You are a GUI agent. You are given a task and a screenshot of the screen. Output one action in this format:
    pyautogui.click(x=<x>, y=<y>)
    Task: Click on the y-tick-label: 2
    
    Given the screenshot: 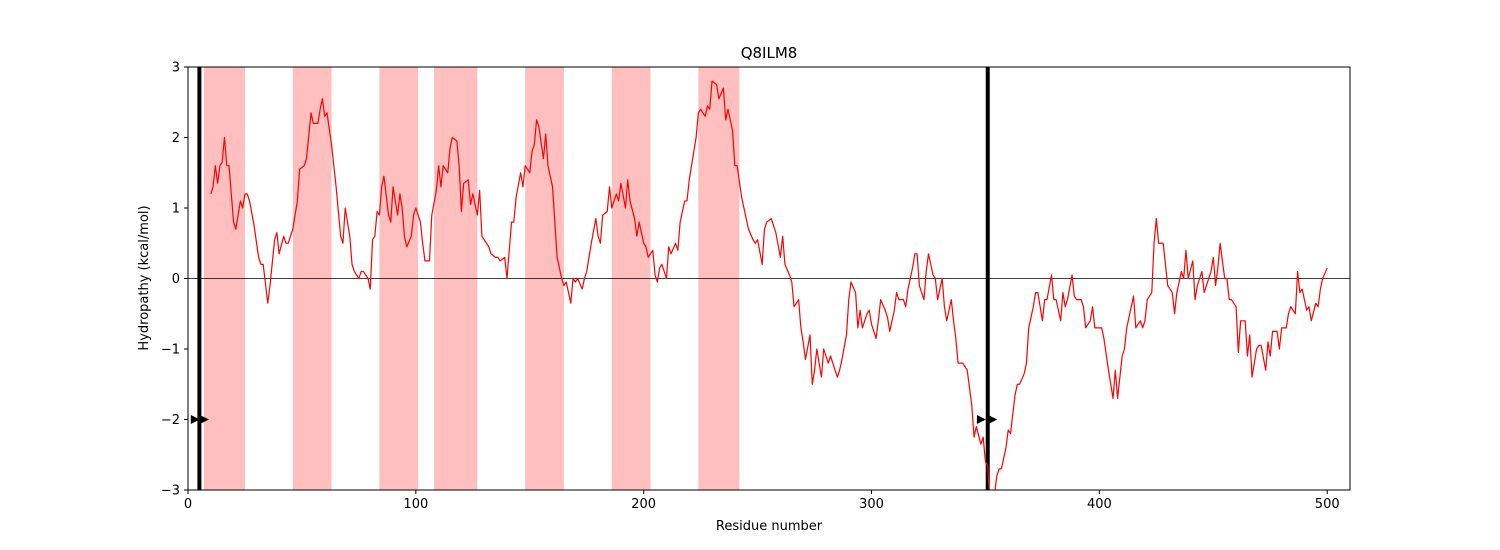 What is the action you would take?
    pyautogui.click(x=176, y=138)
    